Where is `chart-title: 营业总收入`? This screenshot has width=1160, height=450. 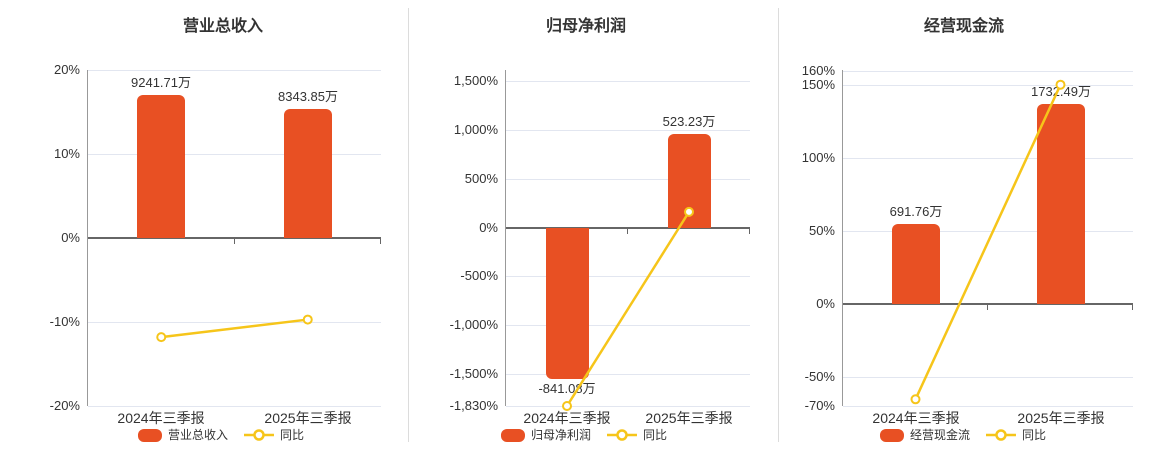
chart-title: 营业总收入 is located at coordinates (223, 26).